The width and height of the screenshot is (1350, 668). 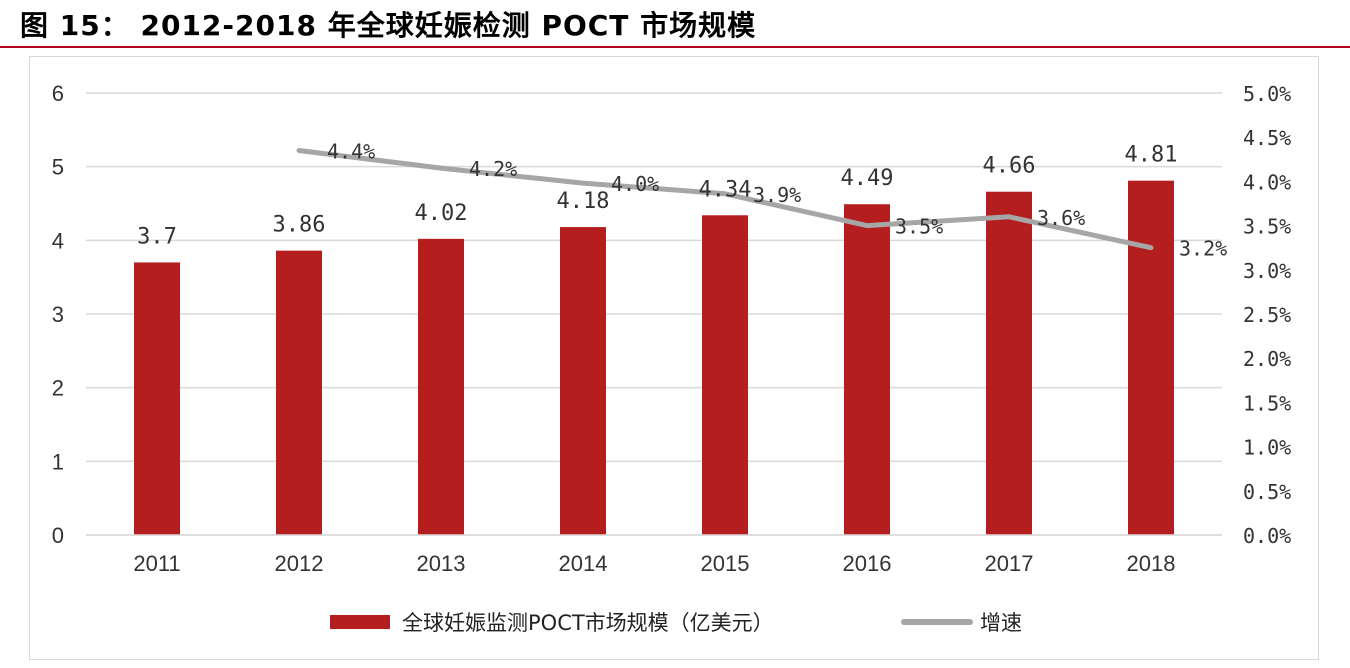 I want to click on bar-2014, so click(x=583, y=381).